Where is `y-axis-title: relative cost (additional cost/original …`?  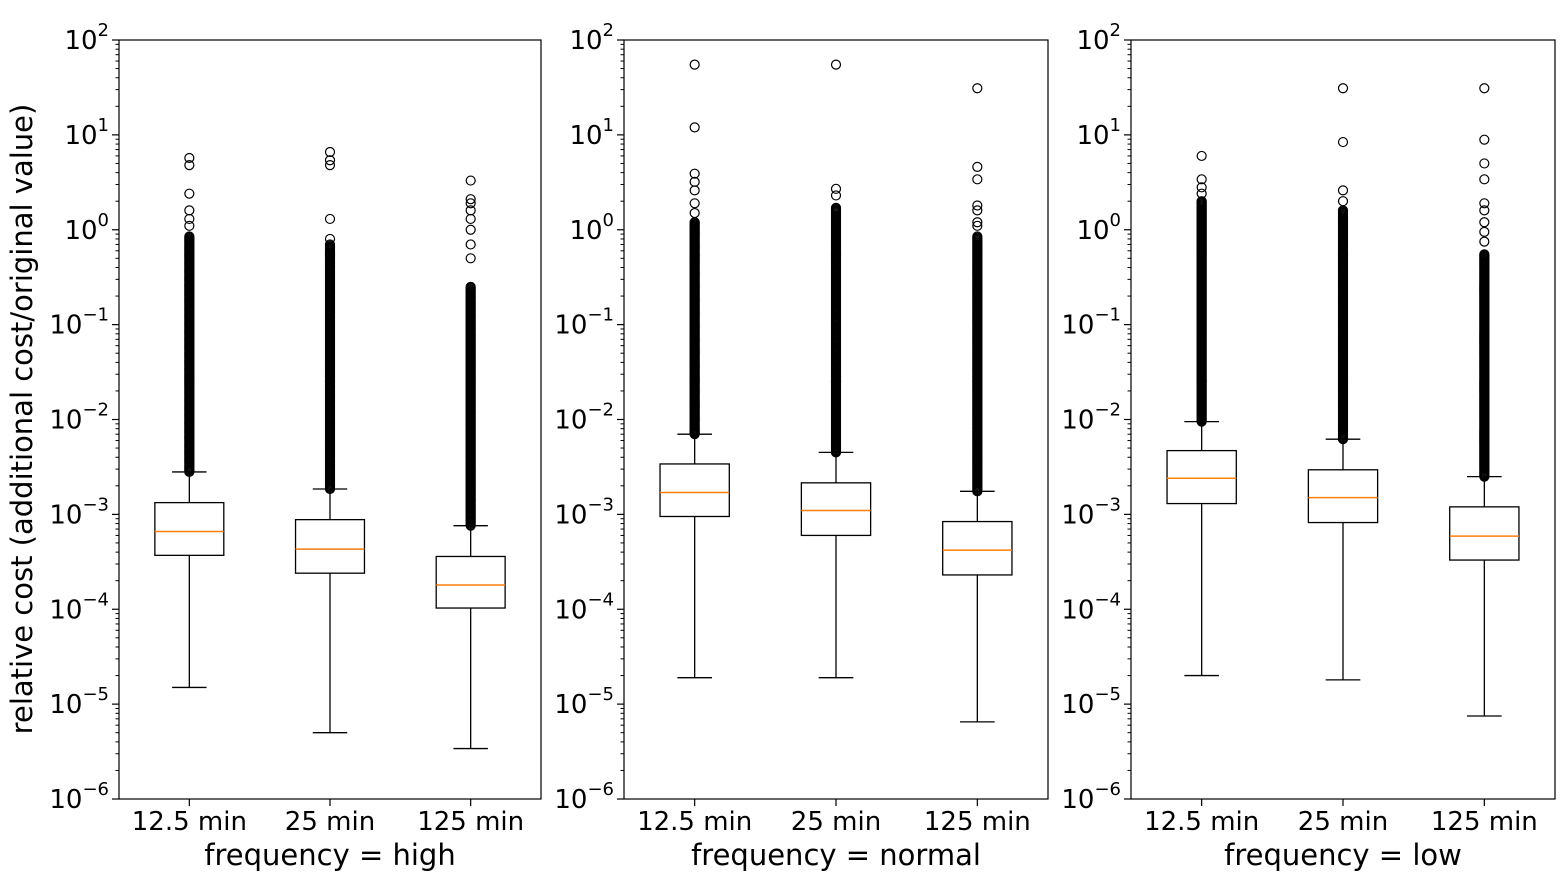 y-axis-title: relative cost (additional cost/original … is located at coordinates (22, 419).